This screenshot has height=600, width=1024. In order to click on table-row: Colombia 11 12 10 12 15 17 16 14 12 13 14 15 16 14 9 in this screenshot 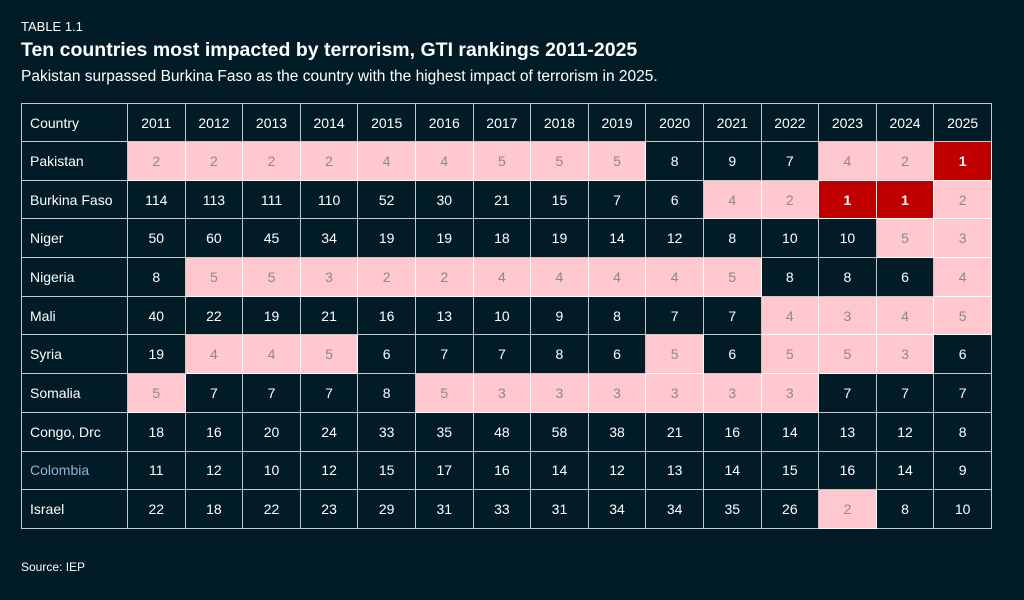, I will do `click(506, 470)`.